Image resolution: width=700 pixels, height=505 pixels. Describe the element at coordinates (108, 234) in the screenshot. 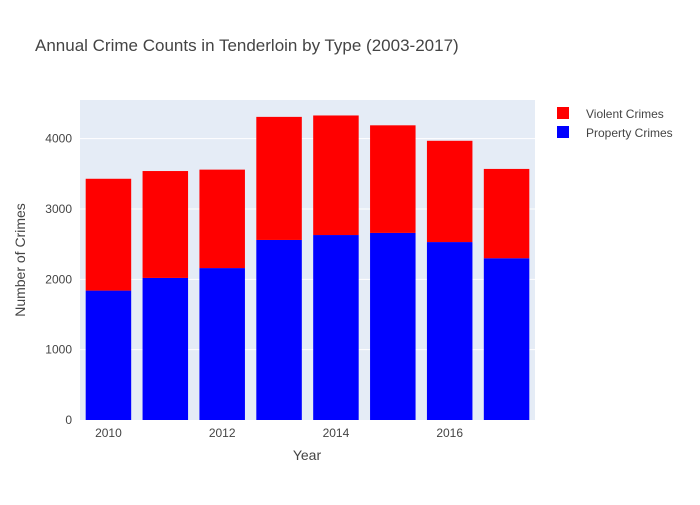

I see `bar-violent-2010` at that location.